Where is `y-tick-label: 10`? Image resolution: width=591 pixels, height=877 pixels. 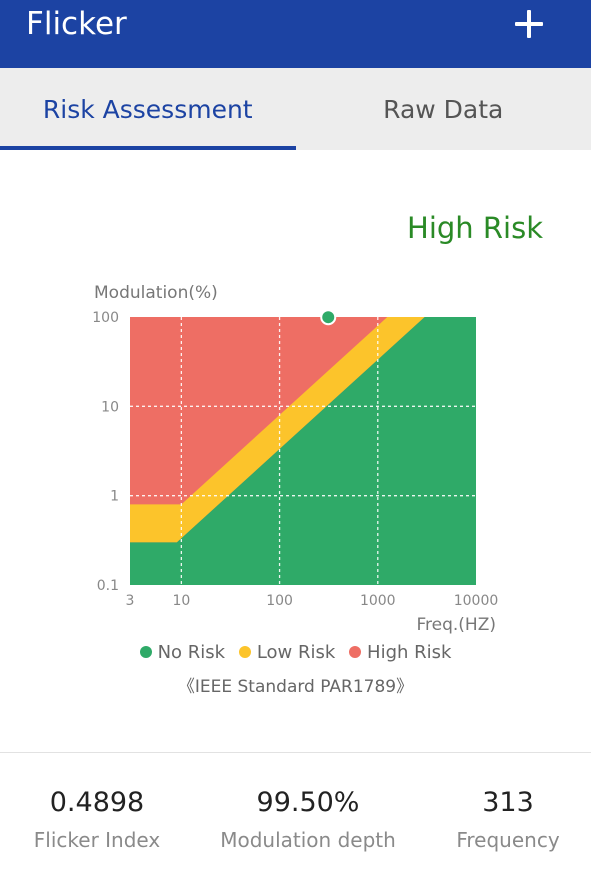
y-tick-label: 10 is located at coordinates (110, 407).